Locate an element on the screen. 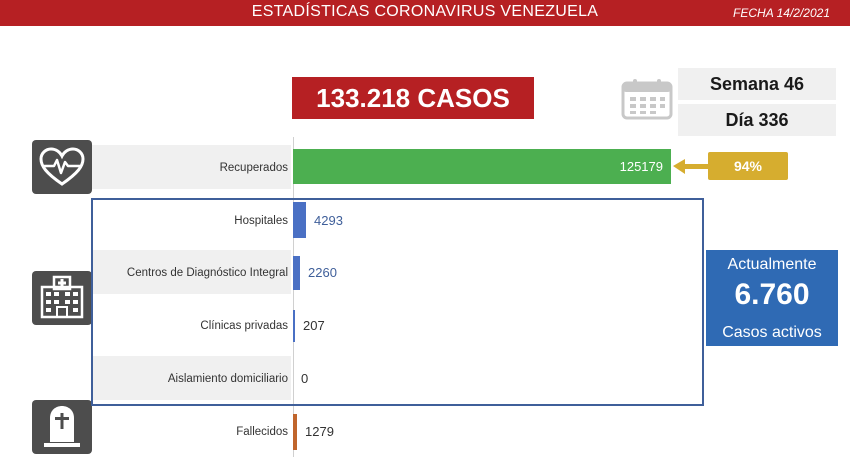 This screenshot has height=473, width=850. heart-pulse-icon is located at coordinates (62, 167).